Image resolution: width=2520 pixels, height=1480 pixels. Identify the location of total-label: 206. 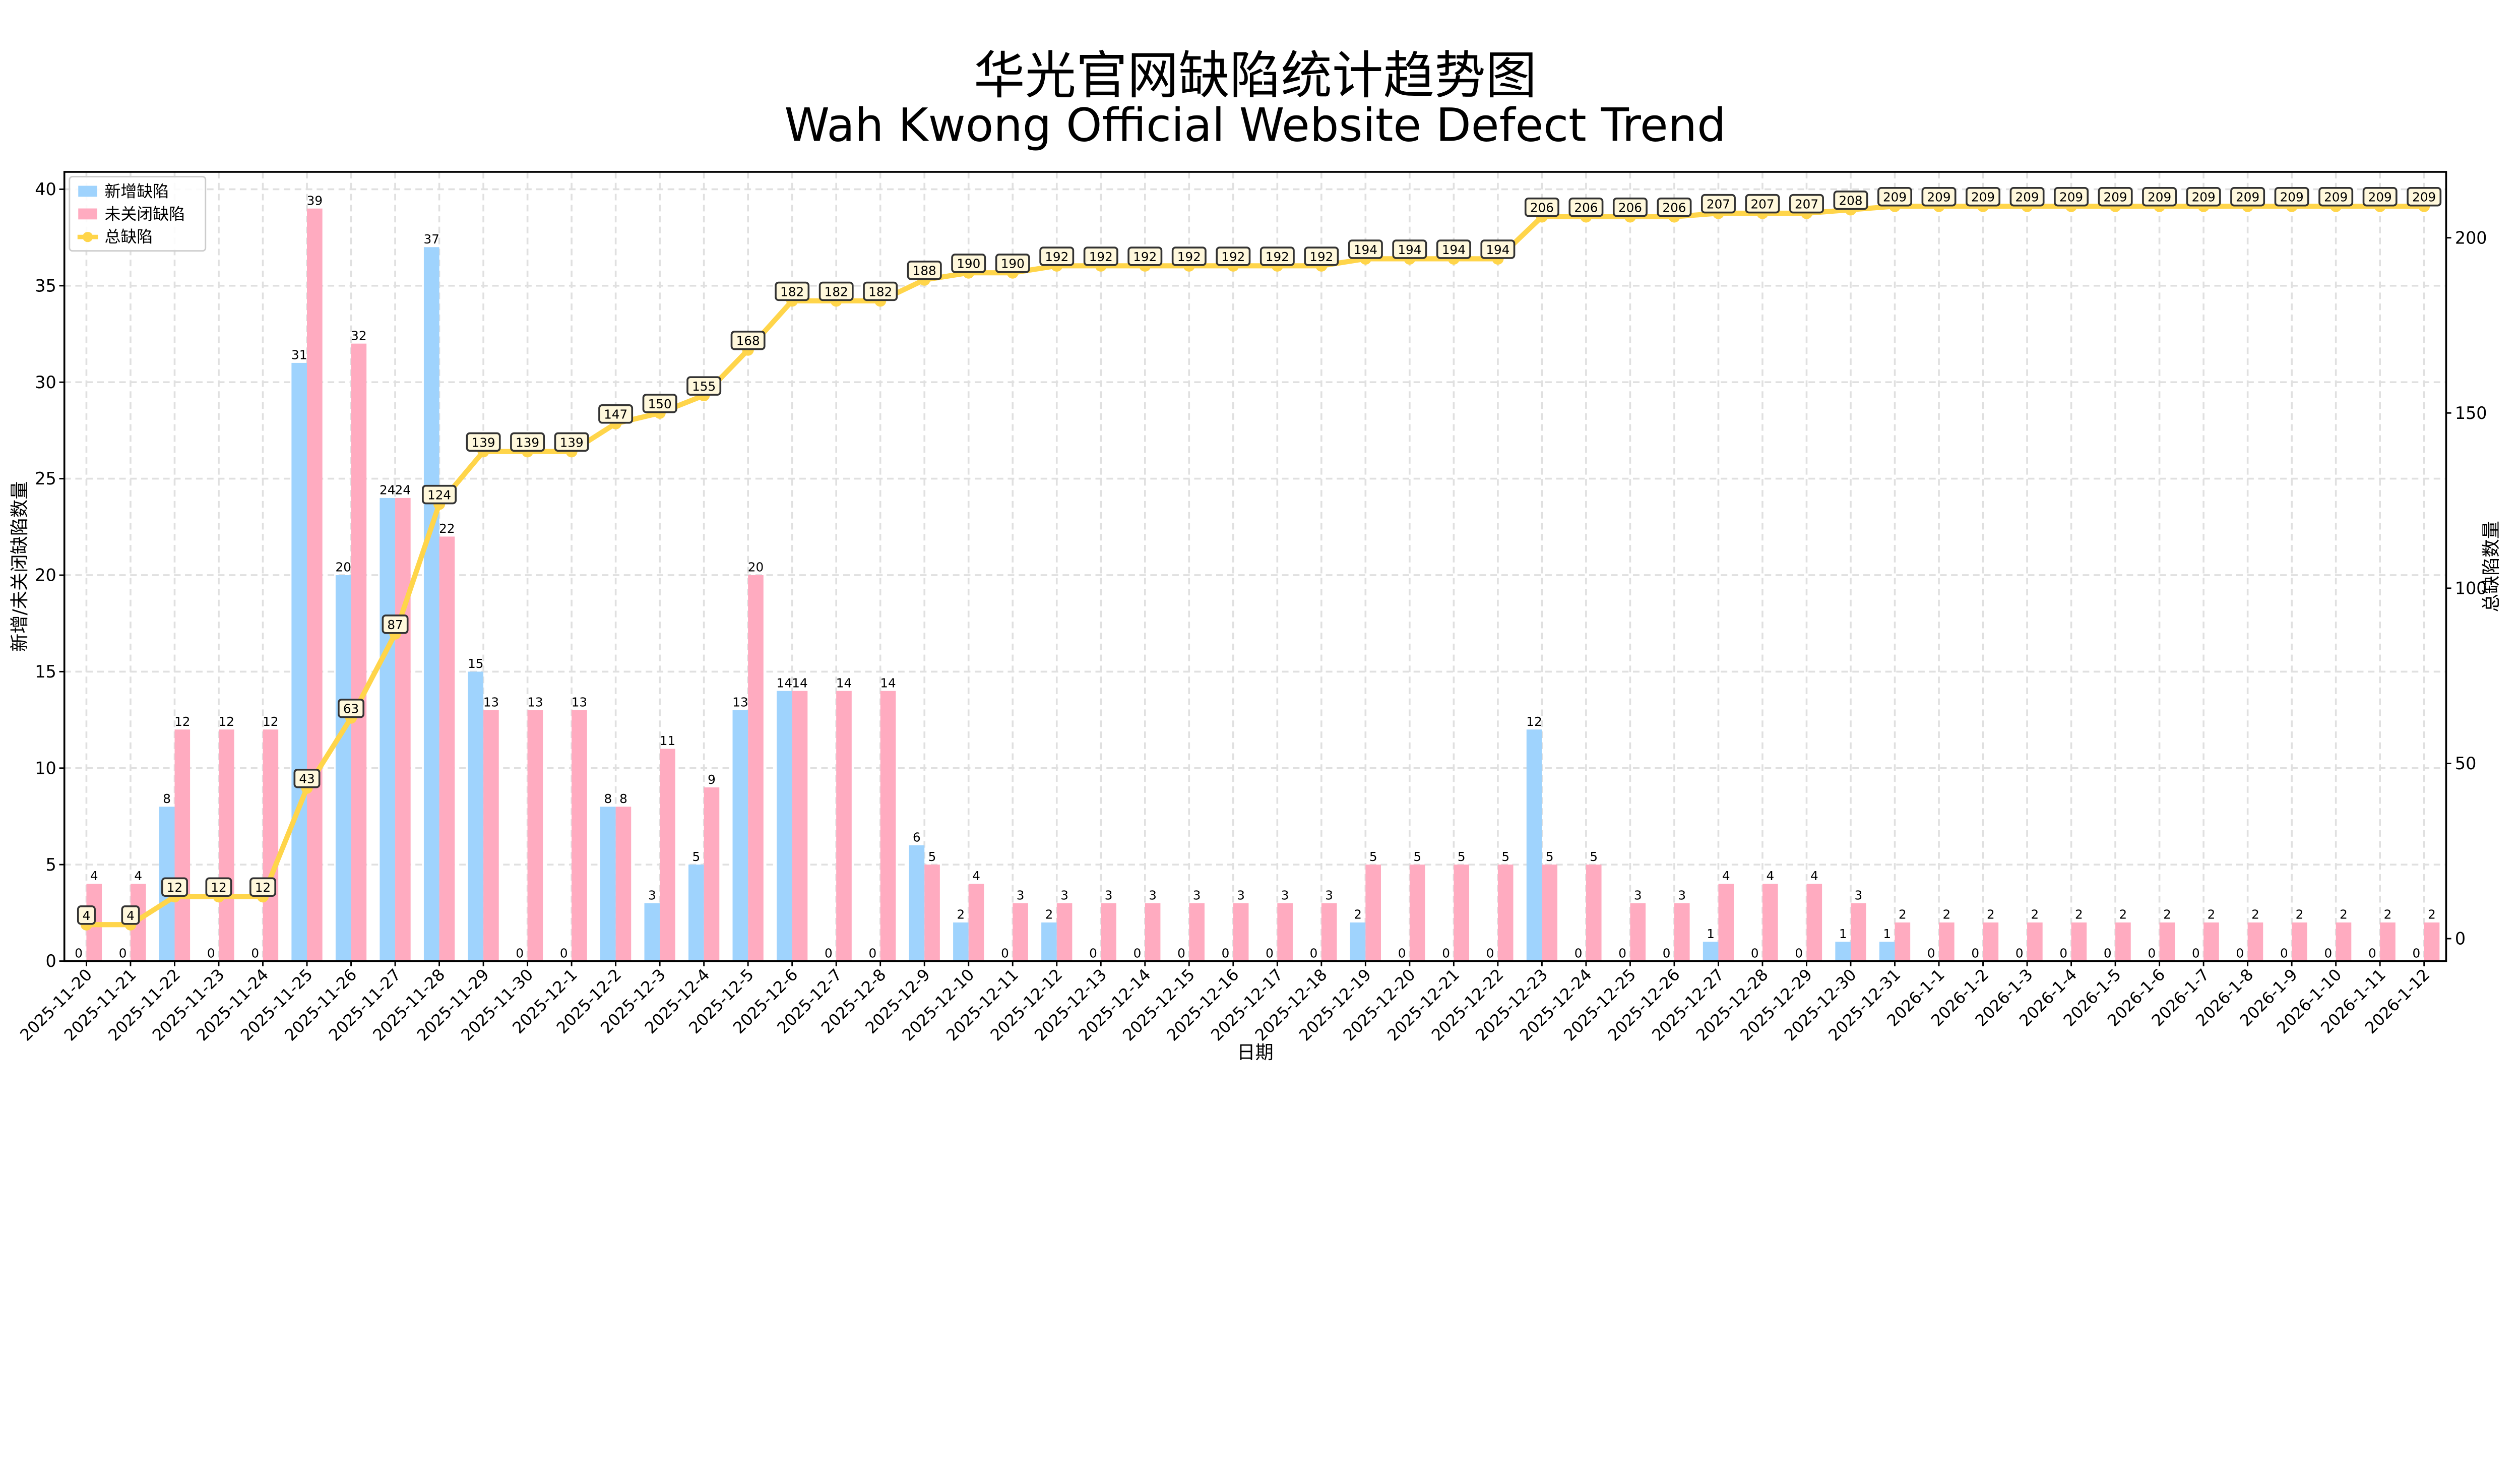
(1630, 208).